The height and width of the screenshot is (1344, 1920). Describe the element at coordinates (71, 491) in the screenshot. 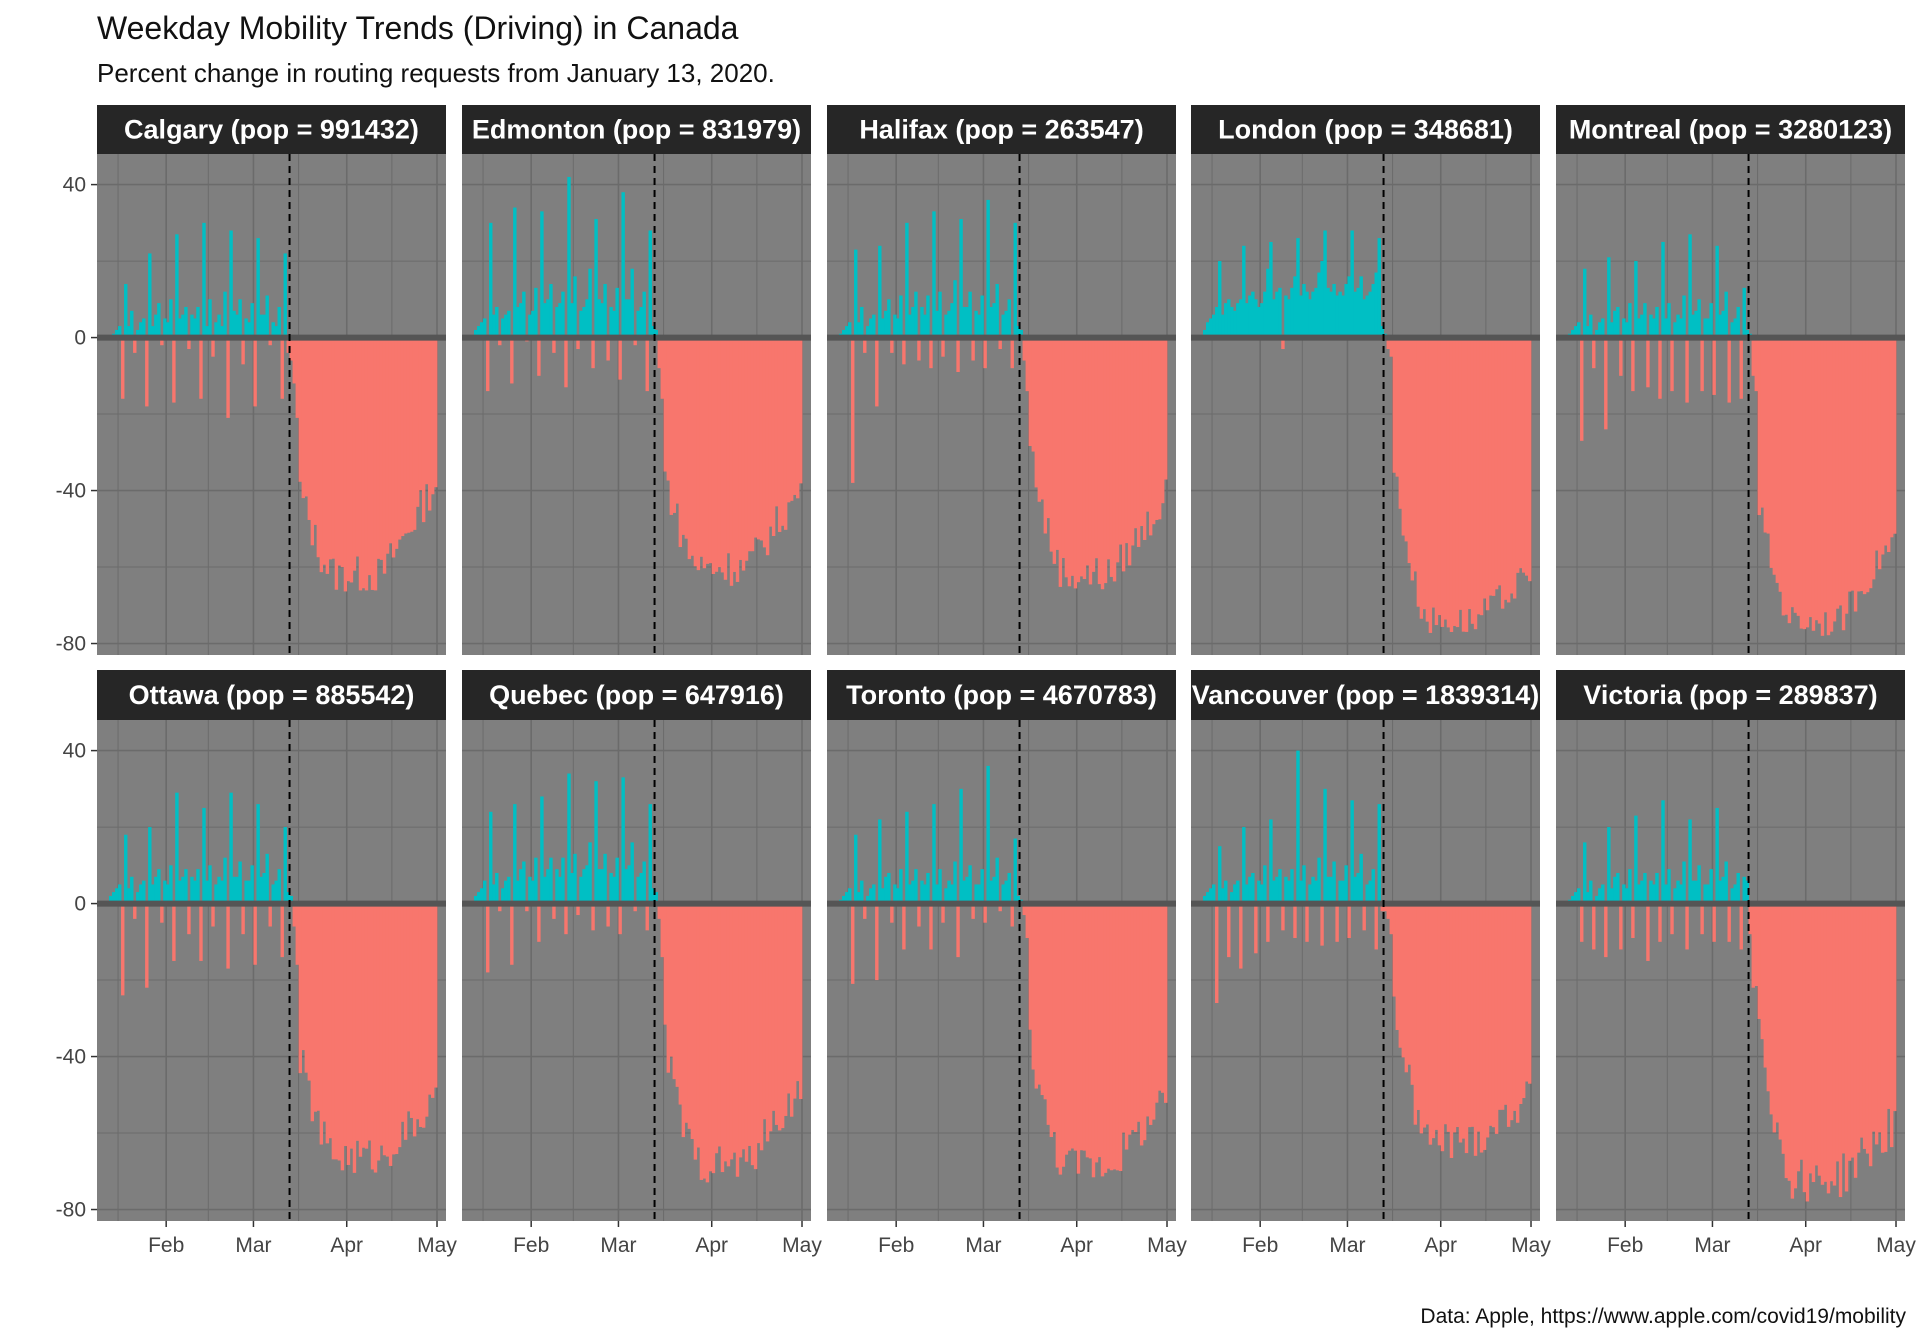

I see `y-tick-label: -40` at that location.